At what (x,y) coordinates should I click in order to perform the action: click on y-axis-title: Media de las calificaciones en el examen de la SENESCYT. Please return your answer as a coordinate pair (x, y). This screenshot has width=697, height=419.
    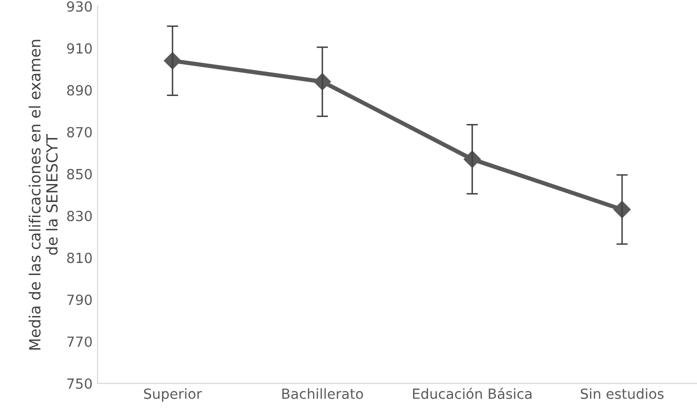
    Looking at the image, I should click on (43, 195).